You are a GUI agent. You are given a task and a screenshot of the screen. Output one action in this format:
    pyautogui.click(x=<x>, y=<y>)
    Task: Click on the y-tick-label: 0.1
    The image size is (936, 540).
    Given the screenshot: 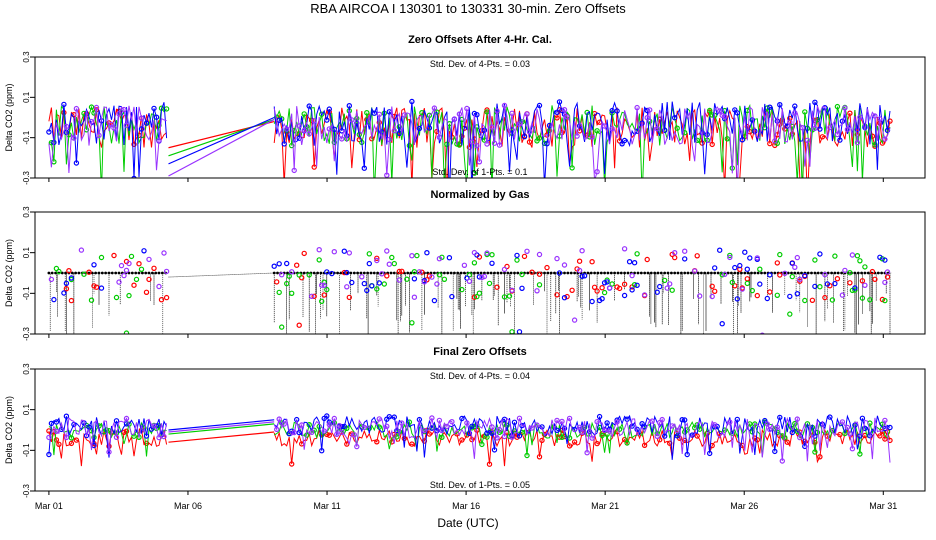 What is the action you would take?
    pyautogui.click(x=26, y=253)
    